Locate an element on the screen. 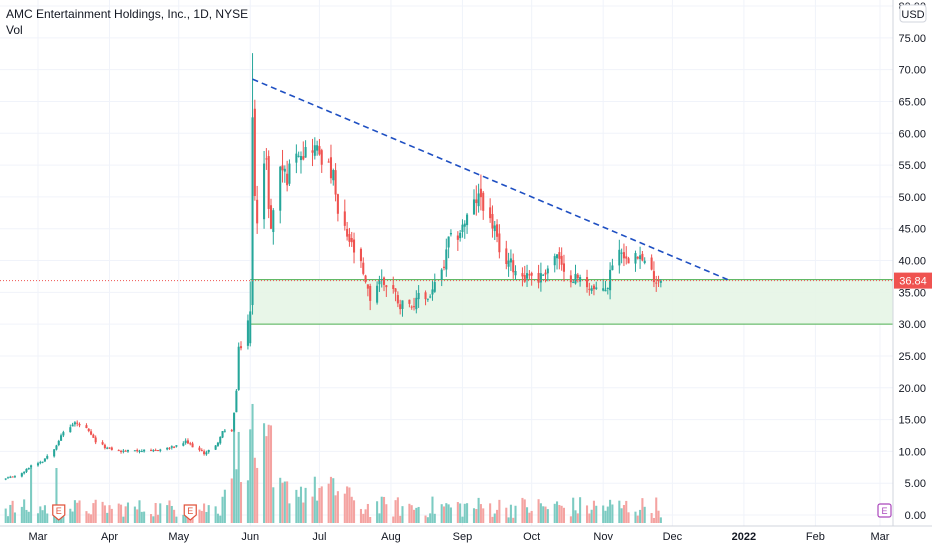 Image resolution: width=932 pixels, height=550 pixels. volume-indicator-label: Vol is located at coordinates (14, 30).